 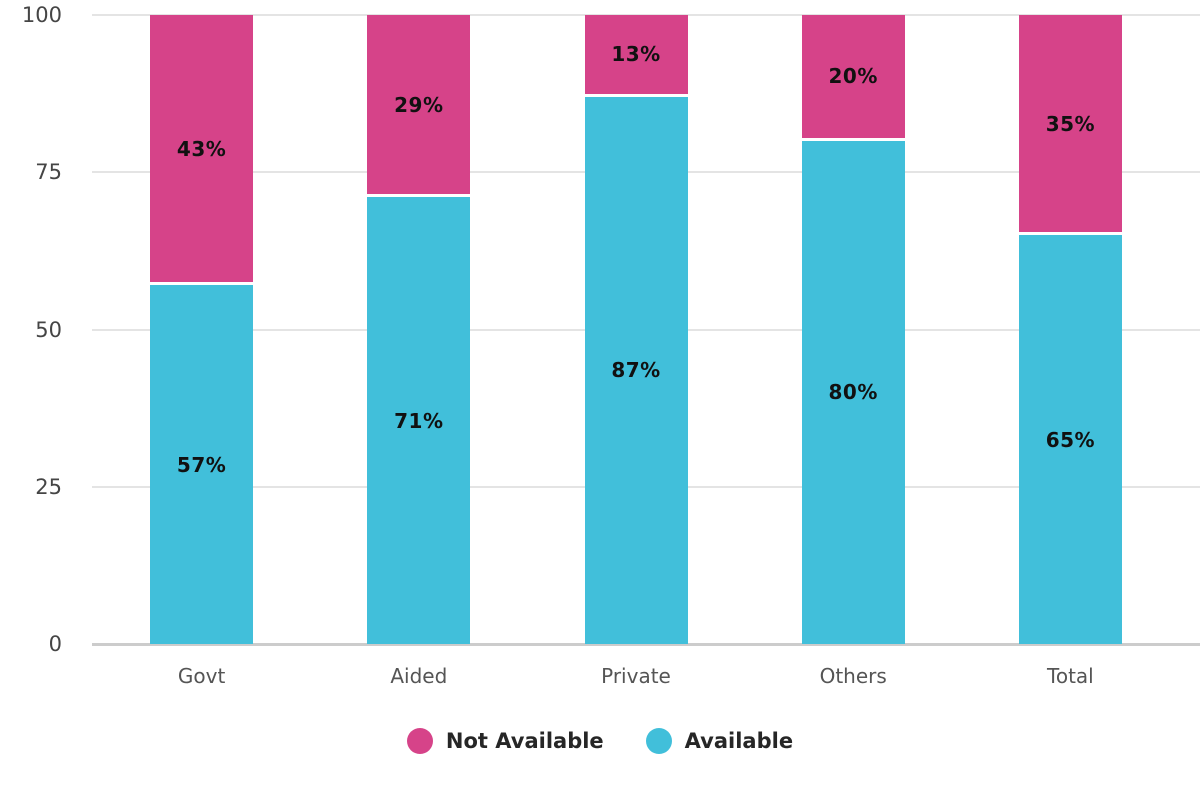 I want to click on bar-segment-private-not-available: 13%, so click(x=636, y=56).